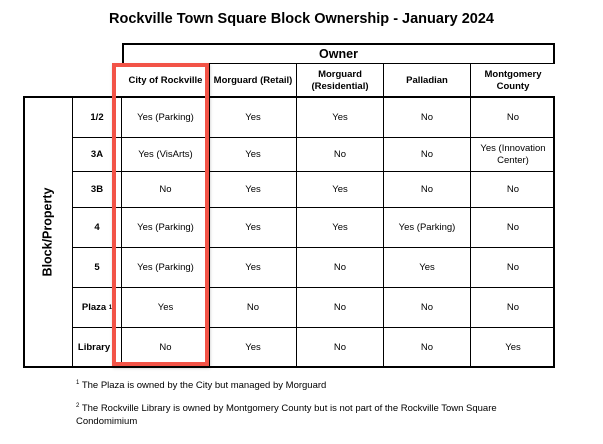 This screenshot has height=444, width=603. I want to click on column-header: Morguard (Residential), so click(340, 81).